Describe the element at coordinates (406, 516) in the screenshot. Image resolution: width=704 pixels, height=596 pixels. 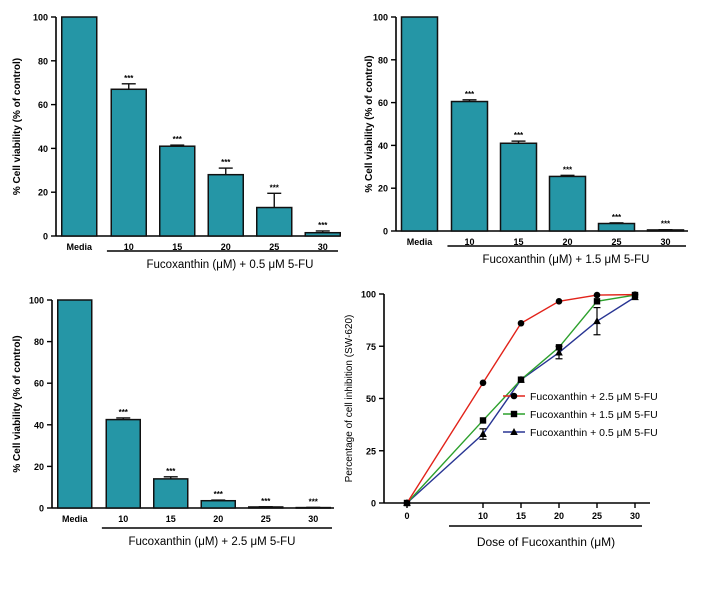
I see `x-tick-label: 0` at that location.